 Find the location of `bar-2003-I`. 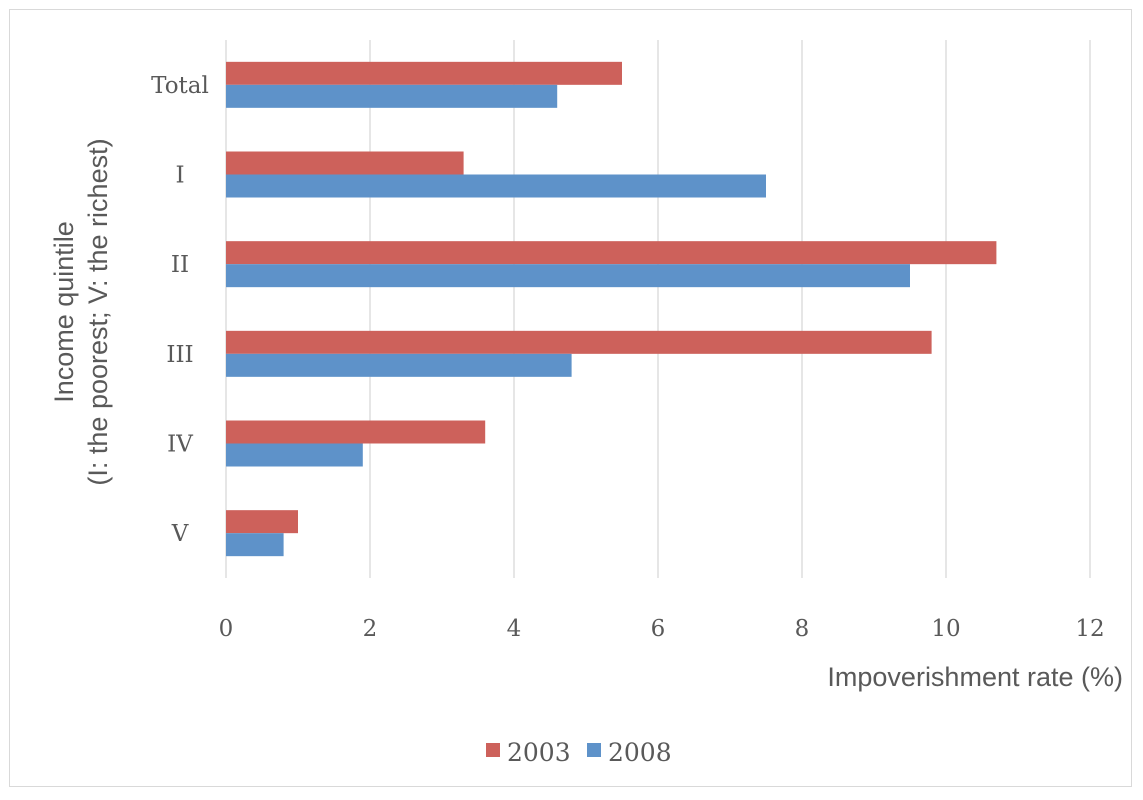

bar-2003-I is located at coordinates (345, 163).